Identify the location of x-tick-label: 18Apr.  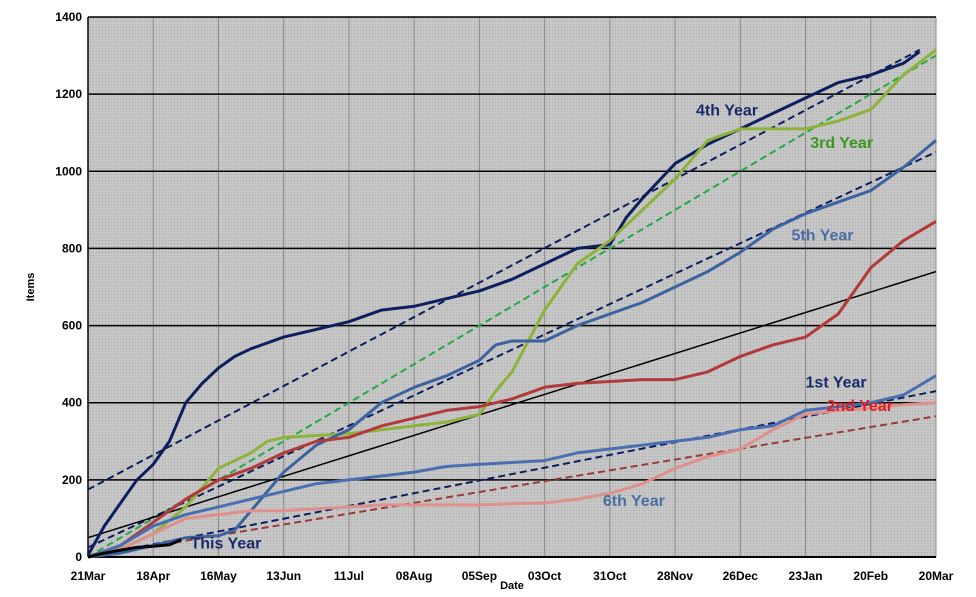
(153, 576).